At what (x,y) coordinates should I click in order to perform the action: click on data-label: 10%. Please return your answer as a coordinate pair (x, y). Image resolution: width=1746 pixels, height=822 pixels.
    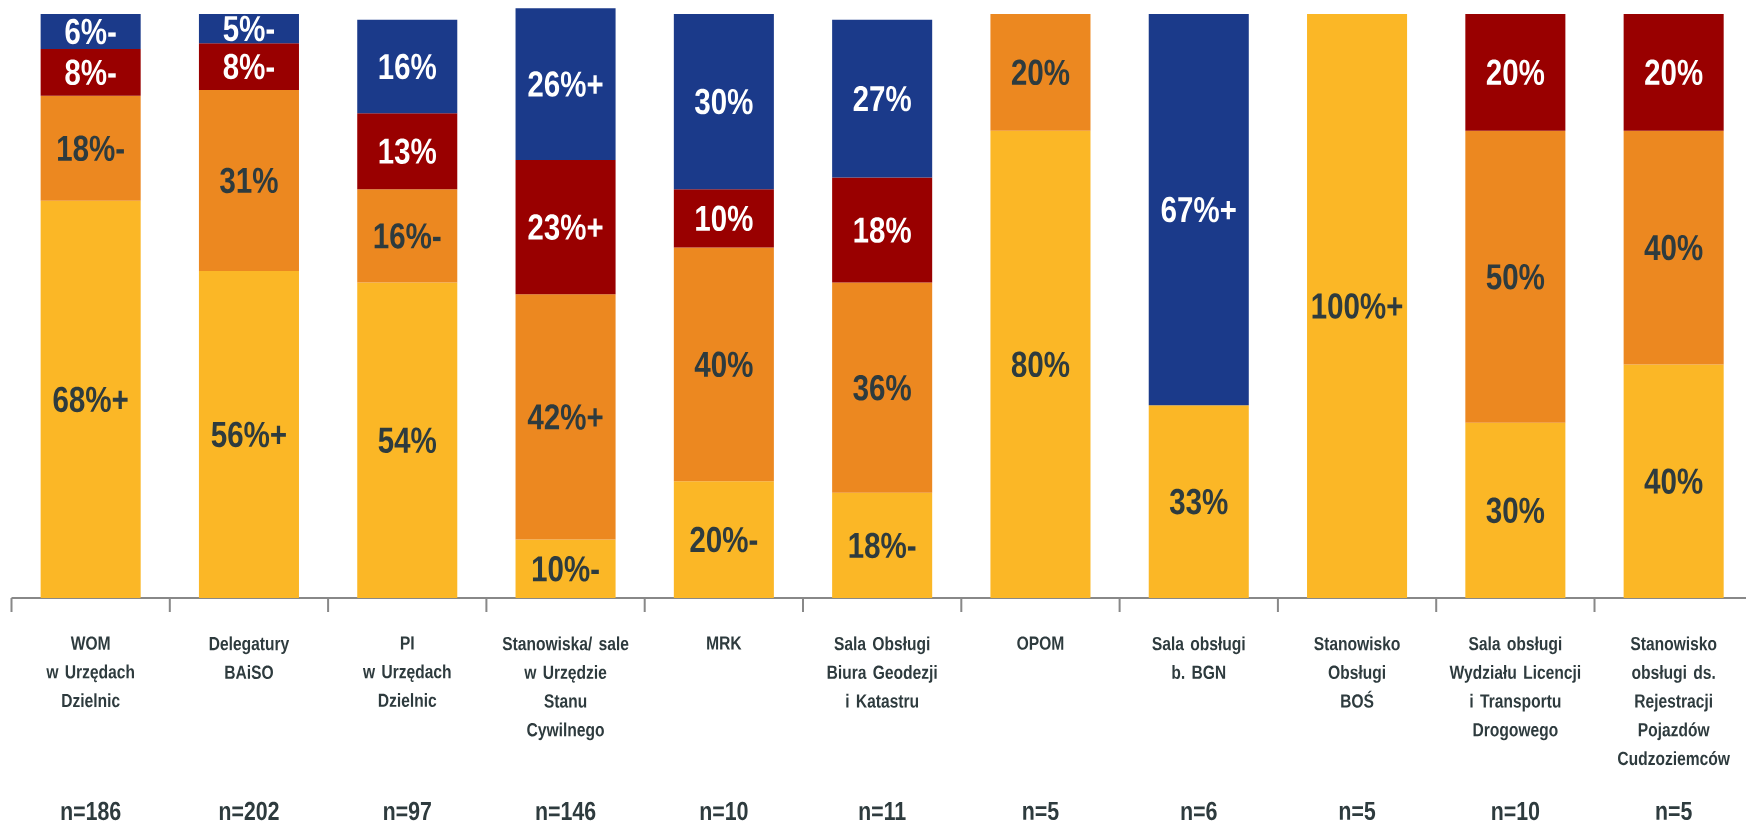
    Looking at the image, I should click on (724, 218).